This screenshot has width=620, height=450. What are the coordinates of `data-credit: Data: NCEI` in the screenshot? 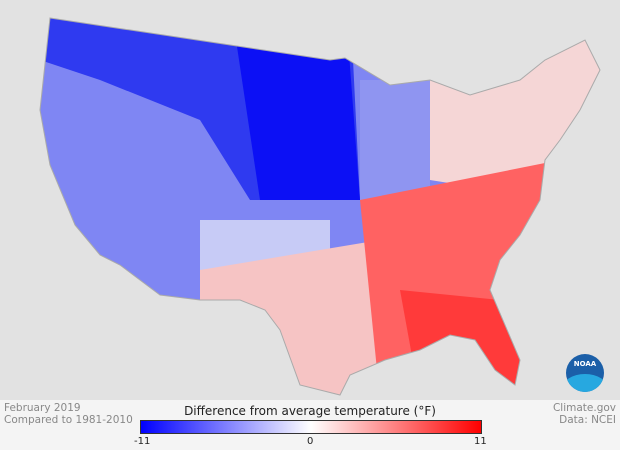 It's located at (587, 420).